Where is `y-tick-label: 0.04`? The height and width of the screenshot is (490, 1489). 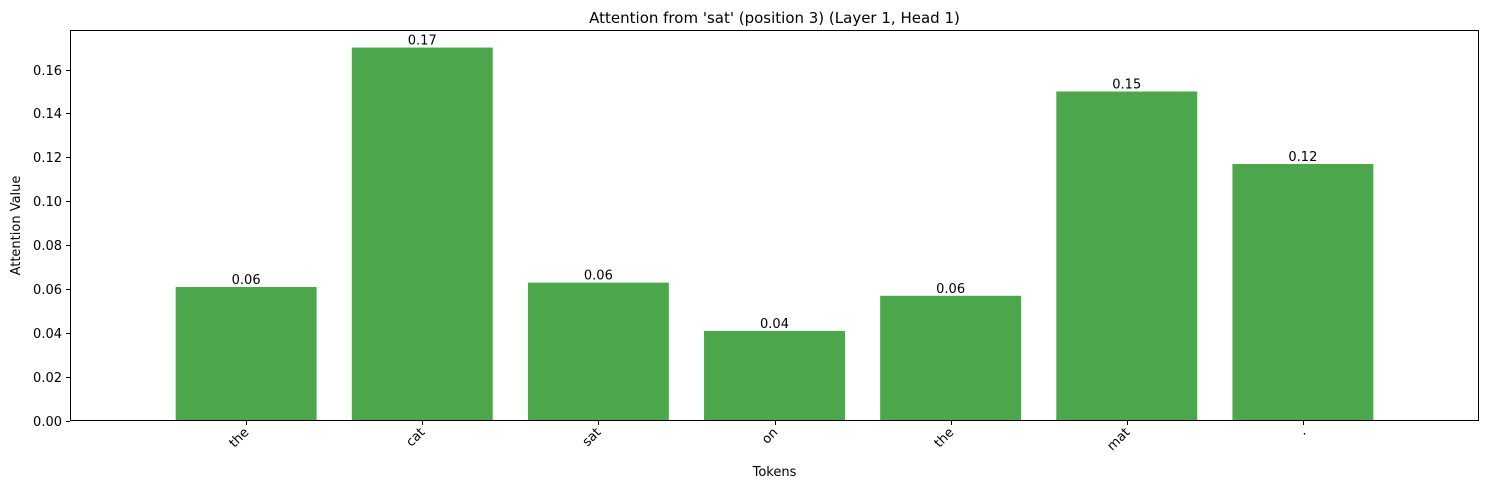 y-tick-label: 0.04 is located at coordinates (47, 334).